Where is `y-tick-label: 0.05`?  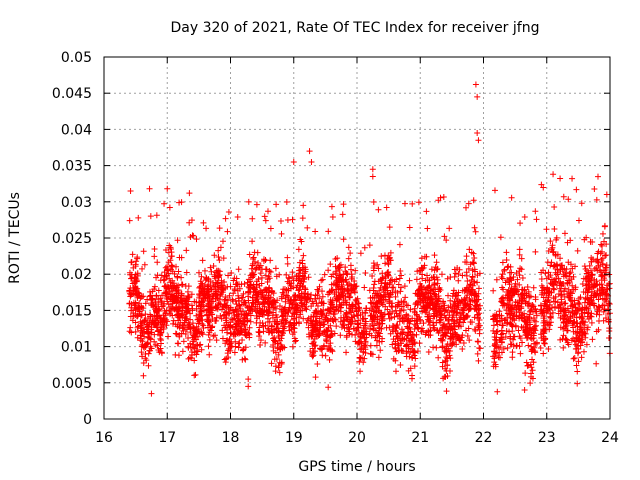 y-tick-label: 0.05 is located at coordinates (76, 58).